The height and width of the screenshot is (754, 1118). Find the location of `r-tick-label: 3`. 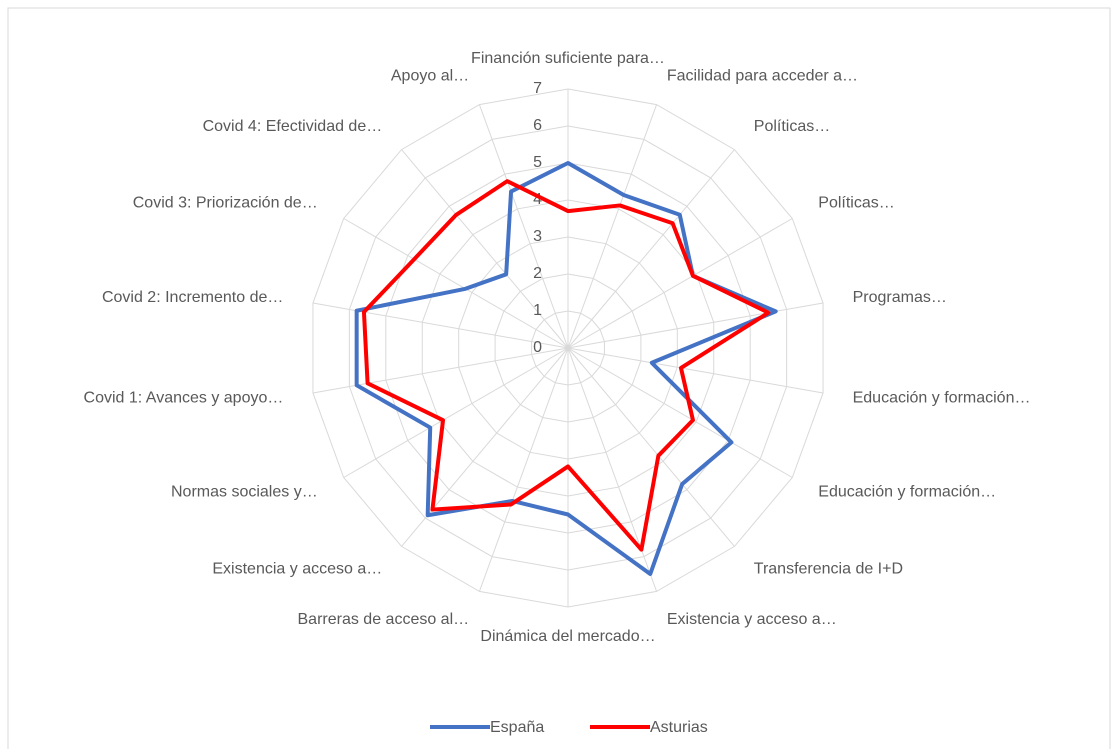

r-tick-label: 3 is located at coordinates (537, 236).